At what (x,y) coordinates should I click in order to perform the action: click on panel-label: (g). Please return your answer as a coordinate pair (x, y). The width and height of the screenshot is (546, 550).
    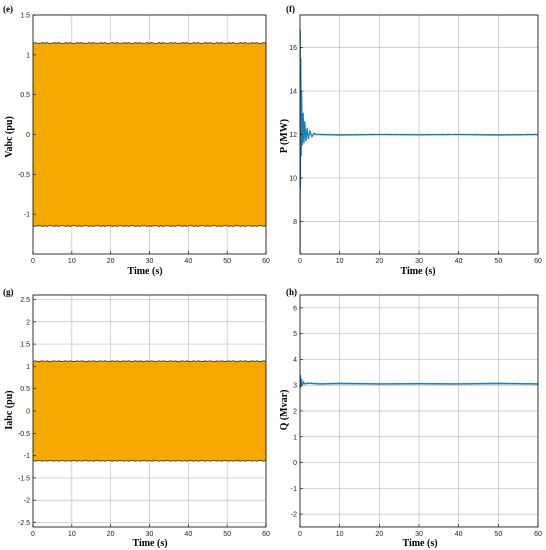
    Looking at the image, I should click on (8, 292).